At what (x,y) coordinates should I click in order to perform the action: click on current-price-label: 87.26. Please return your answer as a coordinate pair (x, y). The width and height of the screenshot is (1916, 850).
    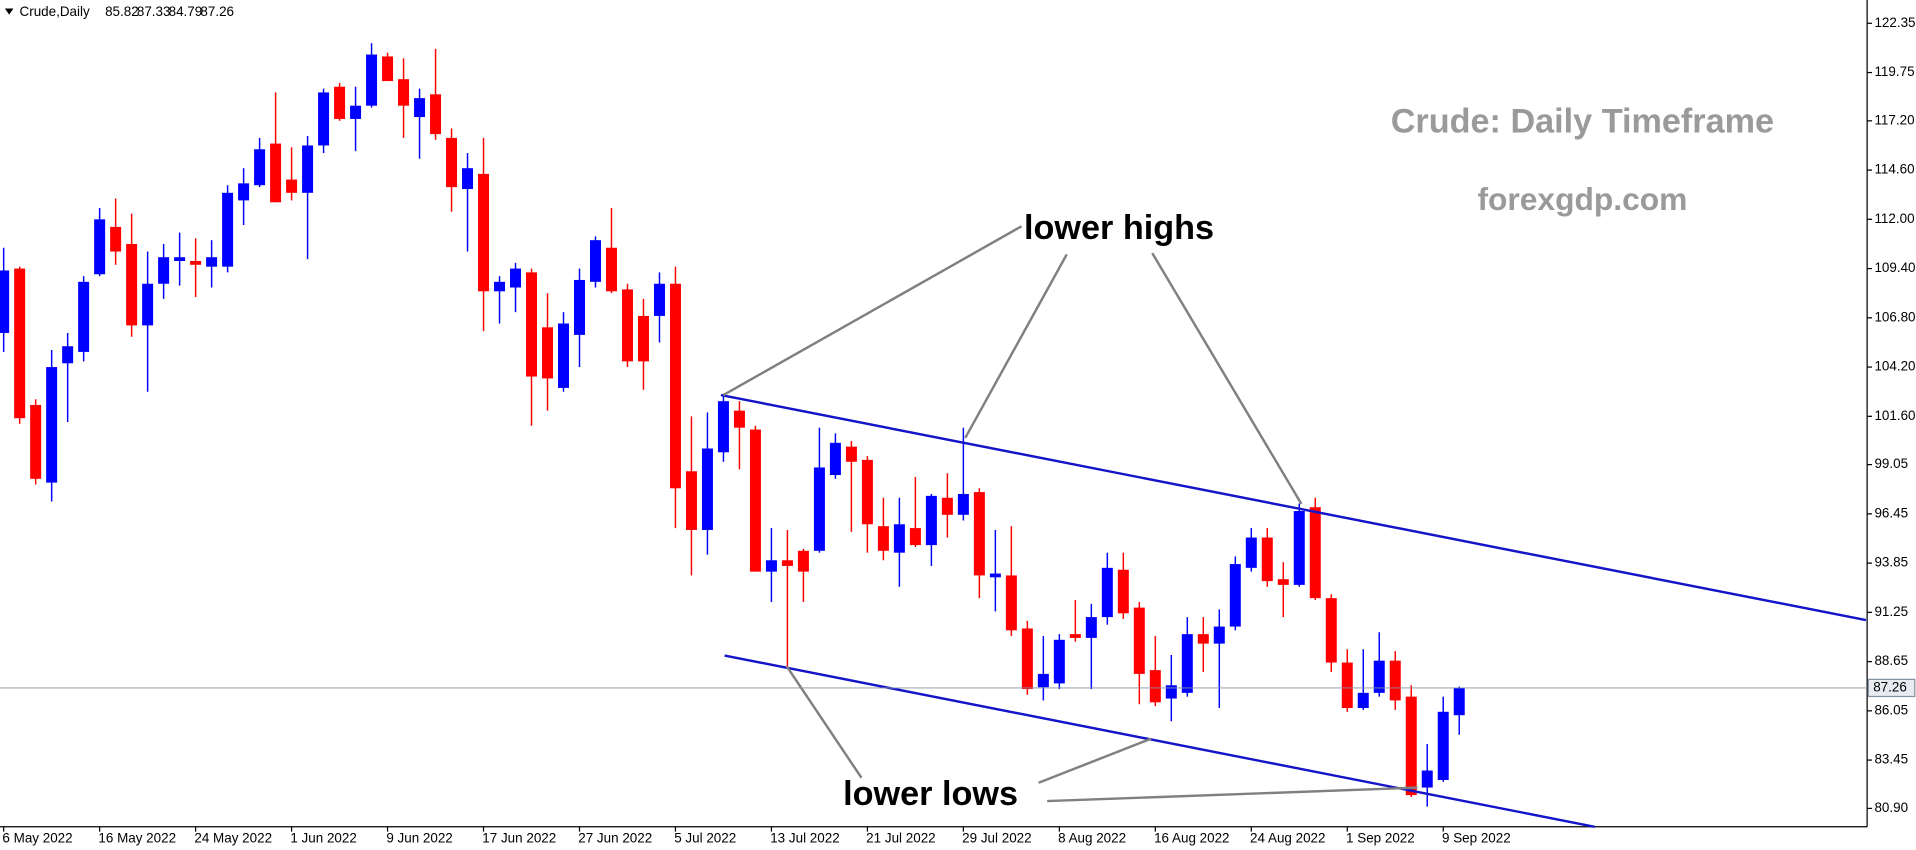
    Looking at the image, I should click on (1890, 686).